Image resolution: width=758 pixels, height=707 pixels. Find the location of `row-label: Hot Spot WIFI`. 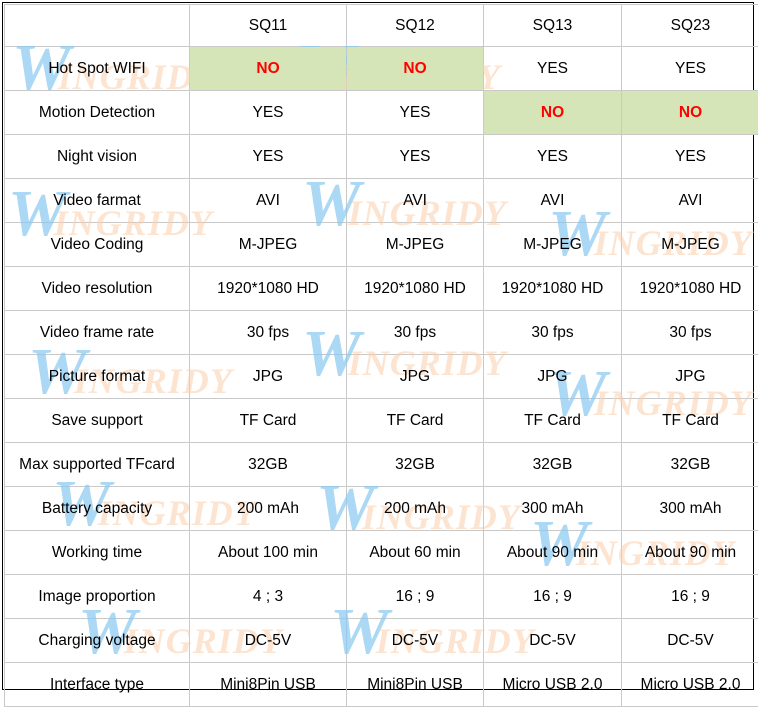

row-label: Hot Spot WIFI is located at coordinates (97, 69).